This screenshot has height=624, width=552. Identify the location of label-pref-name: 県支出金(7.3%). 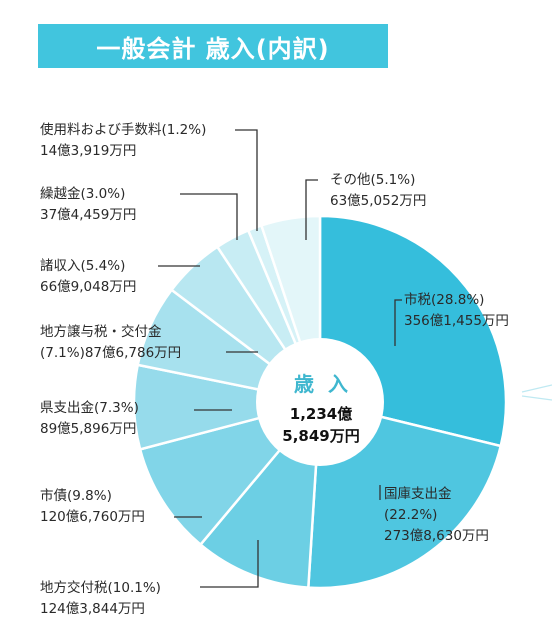
(89, 408).